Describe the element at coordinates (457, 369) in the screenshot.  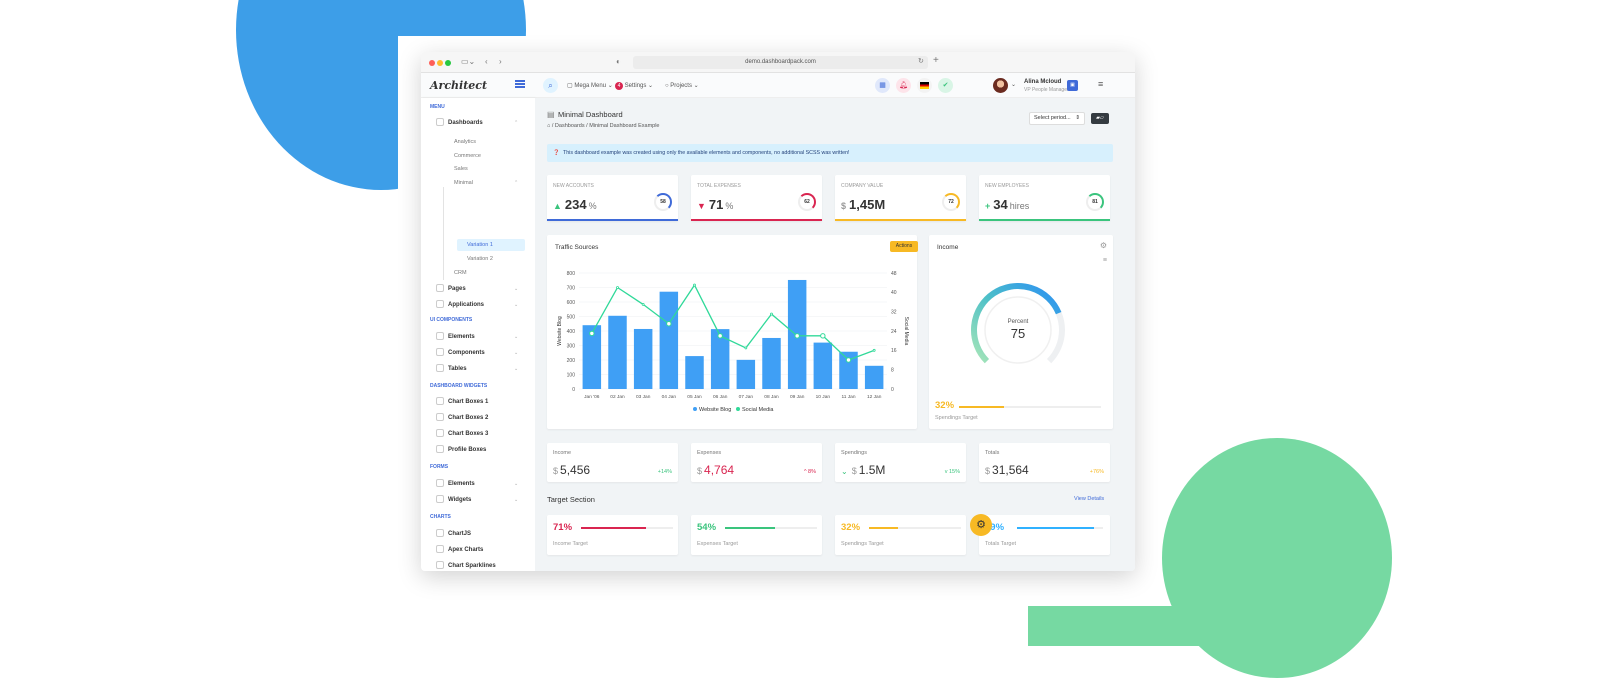
I see `sidebar-item-tables: Tables` at that location.